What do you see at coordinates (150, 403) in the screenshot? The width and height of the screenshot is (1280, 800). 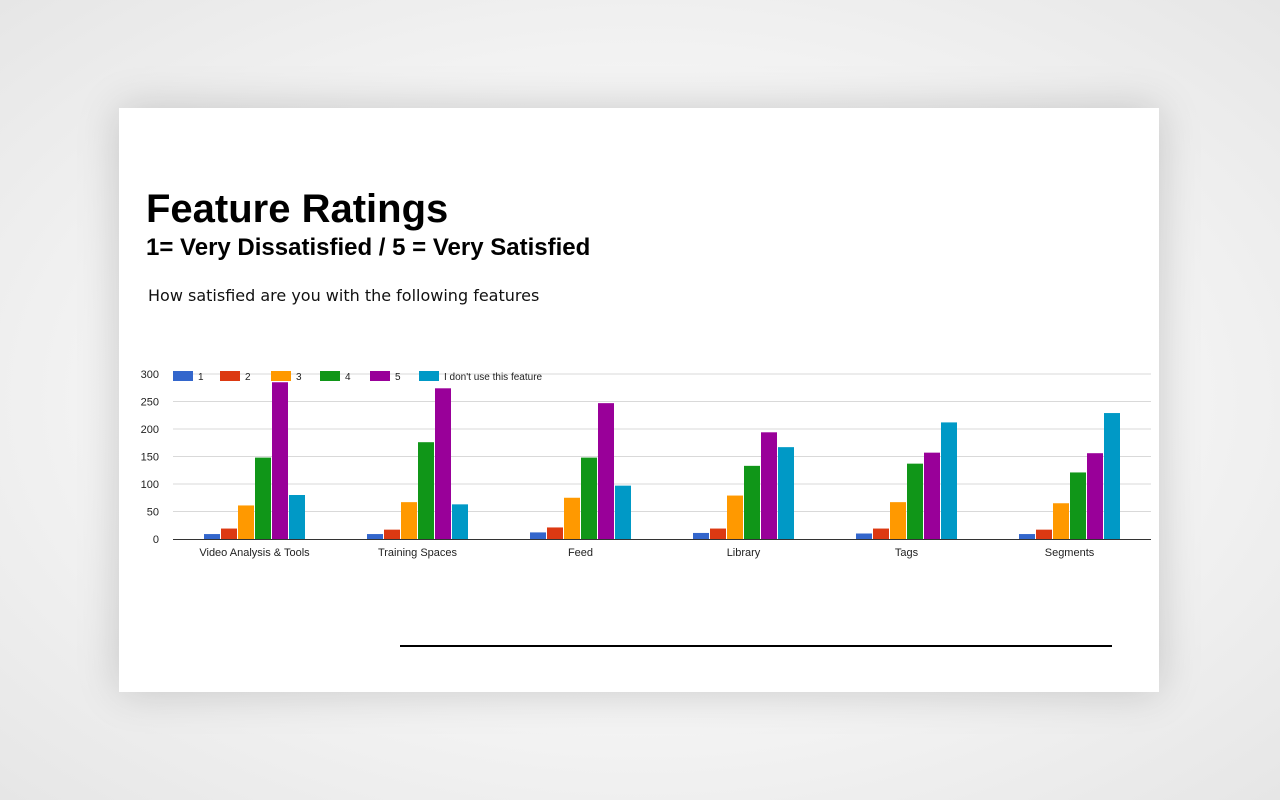 I see `y-tick-label: 250` at bounding box center [150, 403].